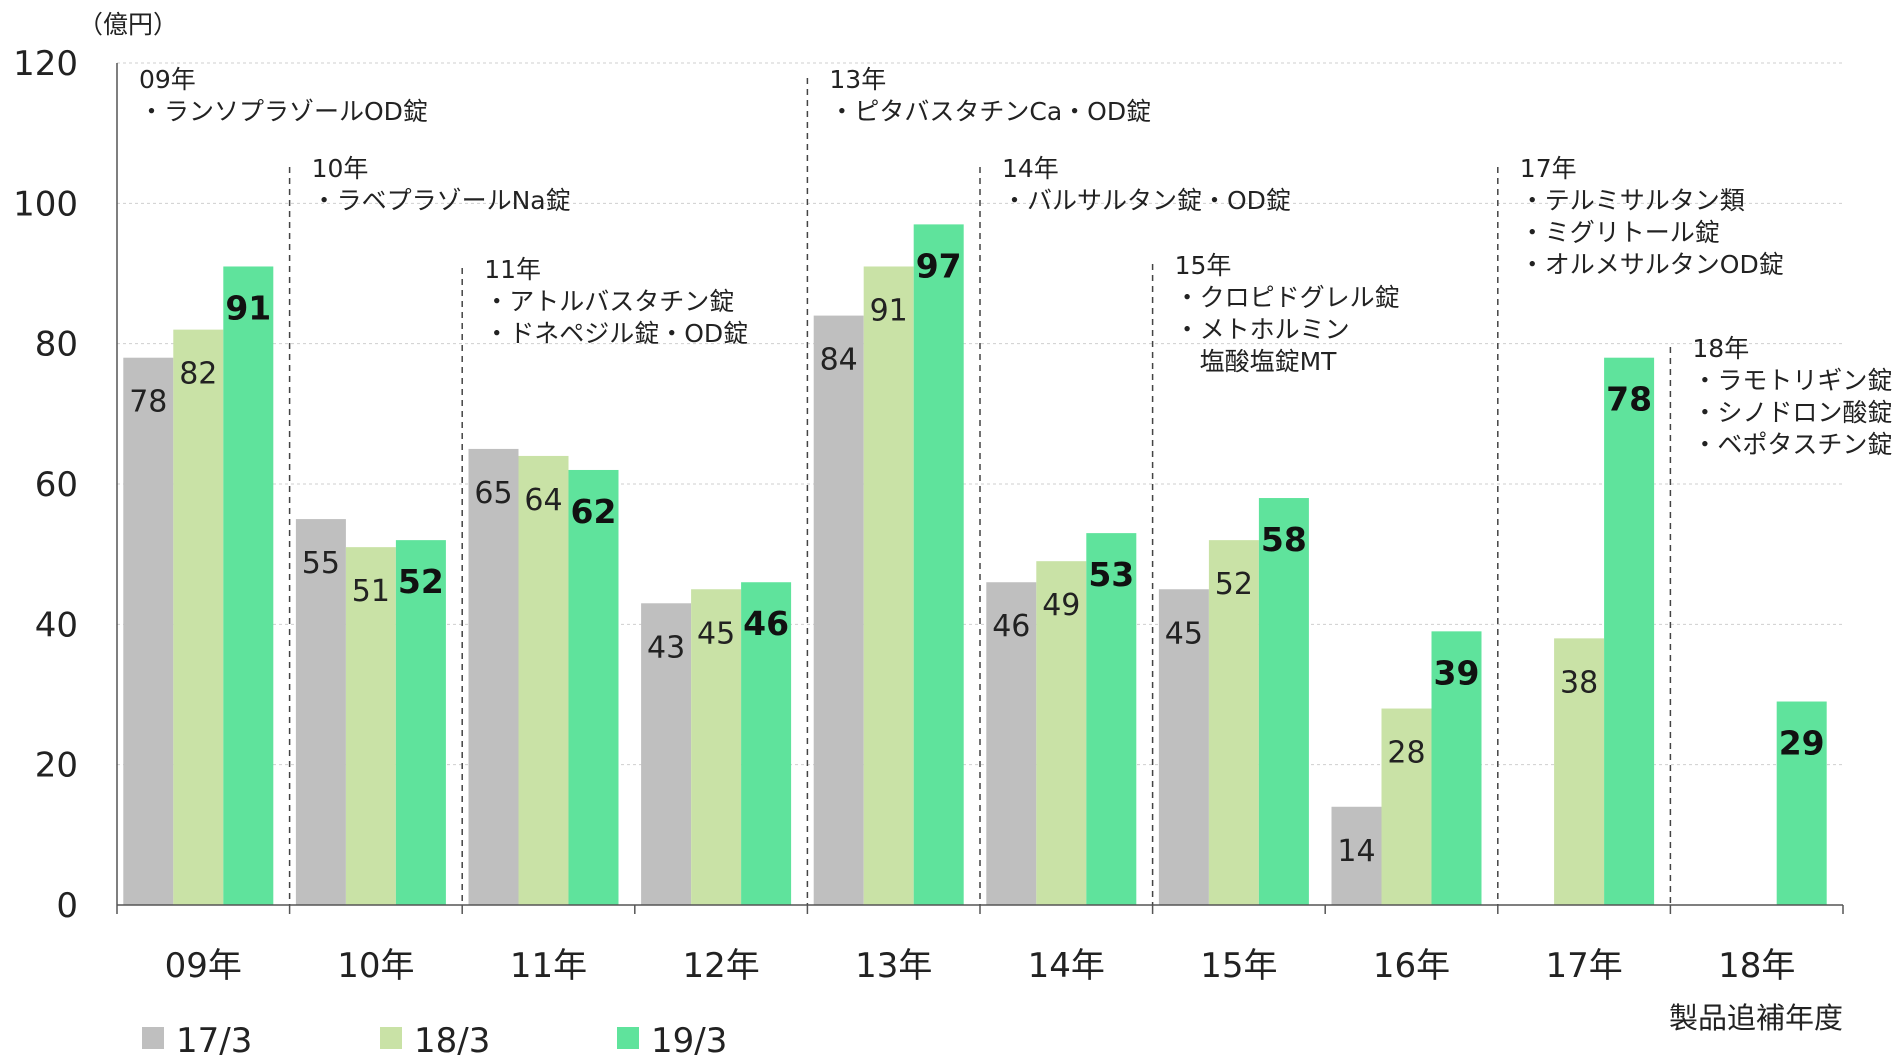 The height and width of the screenshot is (1057, 1897). I want to click on y-unit-label: （億円）, so click(128, 24).